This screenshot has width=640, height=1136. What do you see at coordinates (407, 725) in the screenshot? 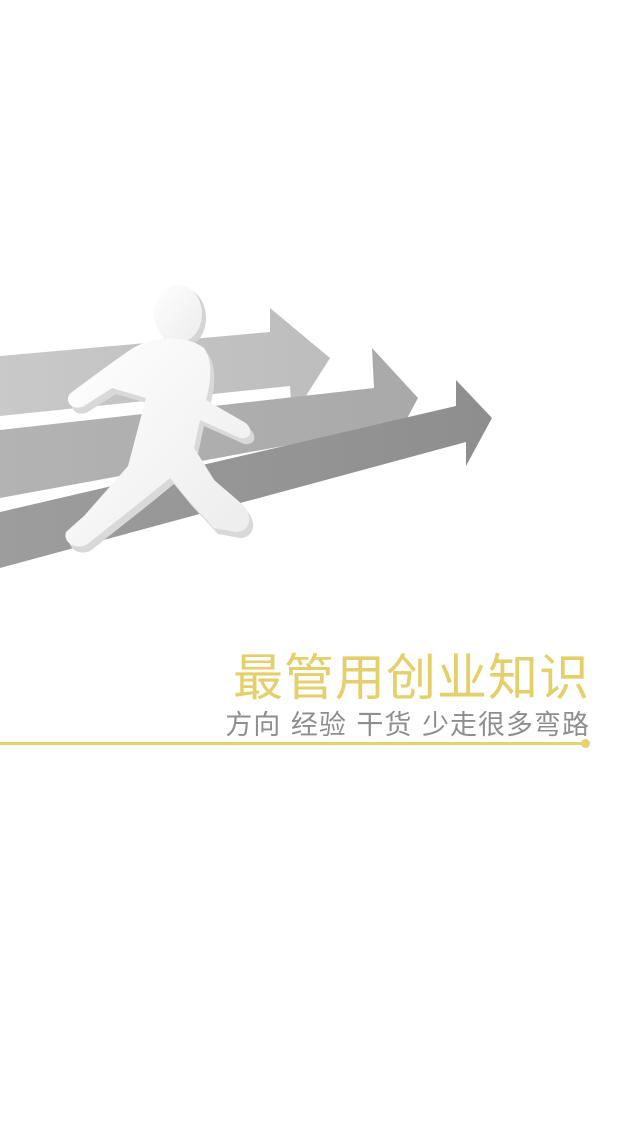
I see `tagline: 方向 经验 干货 少走很多弯路` at bounding box center [407, 725].